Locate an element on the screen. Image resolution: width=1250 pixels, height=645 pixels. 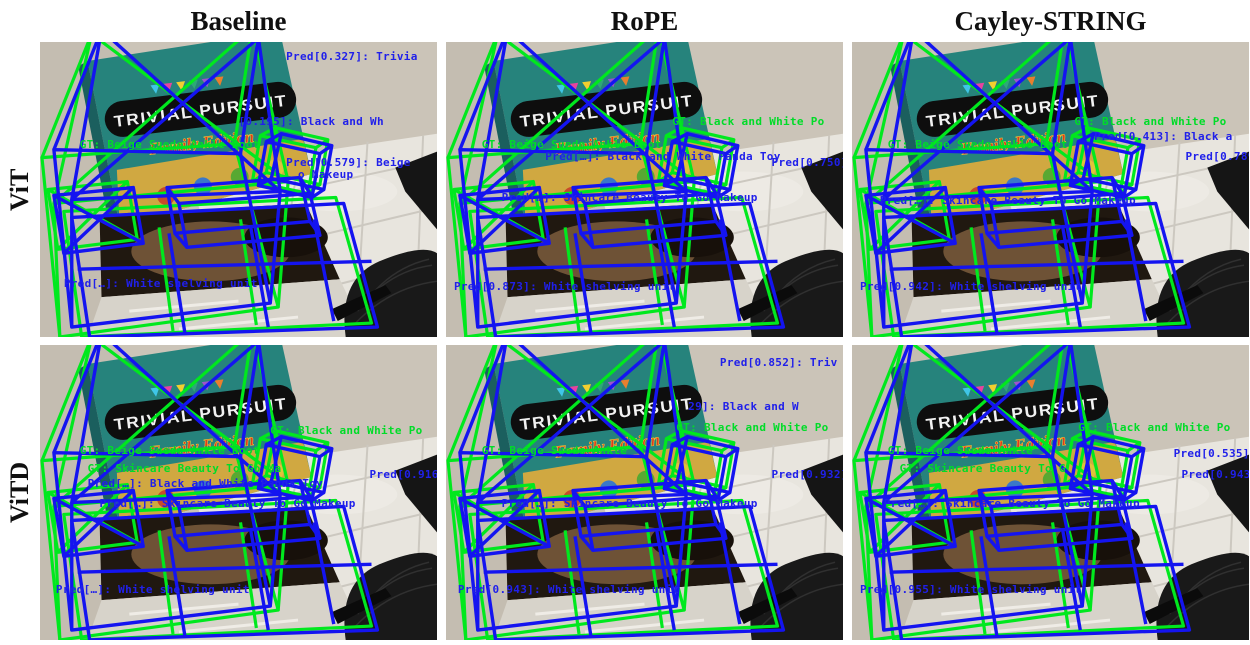
column-headers: Baseline RoPE Cayley-STRING is located at coordinates (644, 21).